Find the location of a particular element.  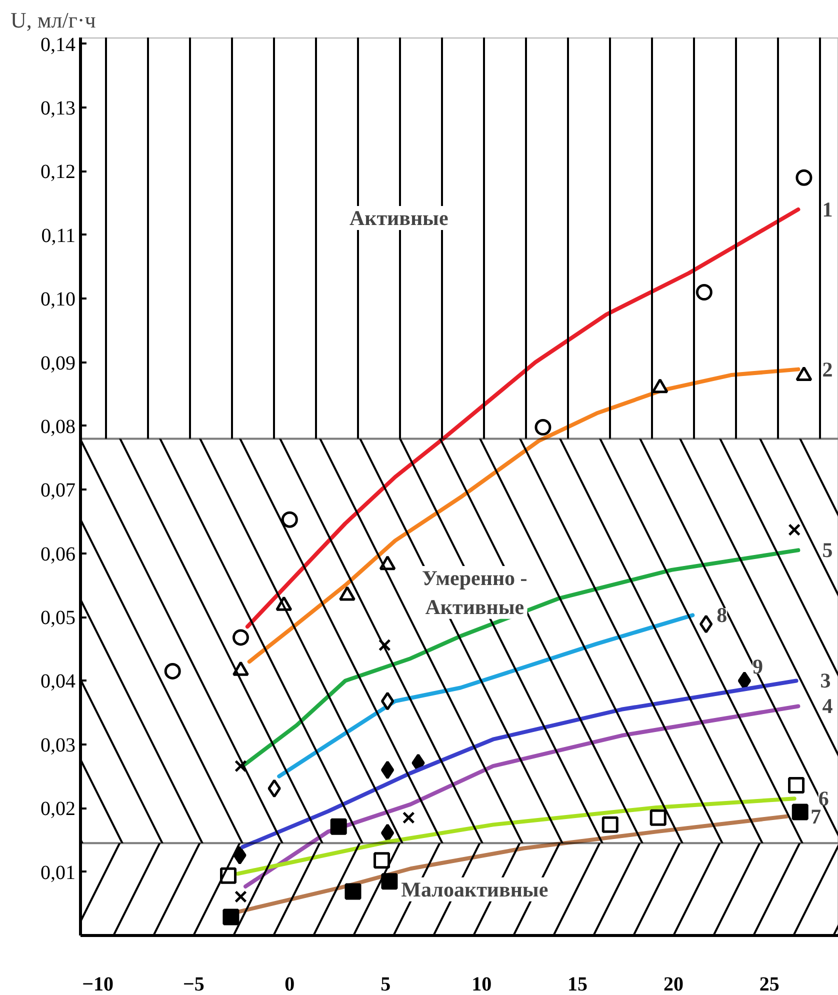

series-label: 2 is located at coordinates (827, 369).